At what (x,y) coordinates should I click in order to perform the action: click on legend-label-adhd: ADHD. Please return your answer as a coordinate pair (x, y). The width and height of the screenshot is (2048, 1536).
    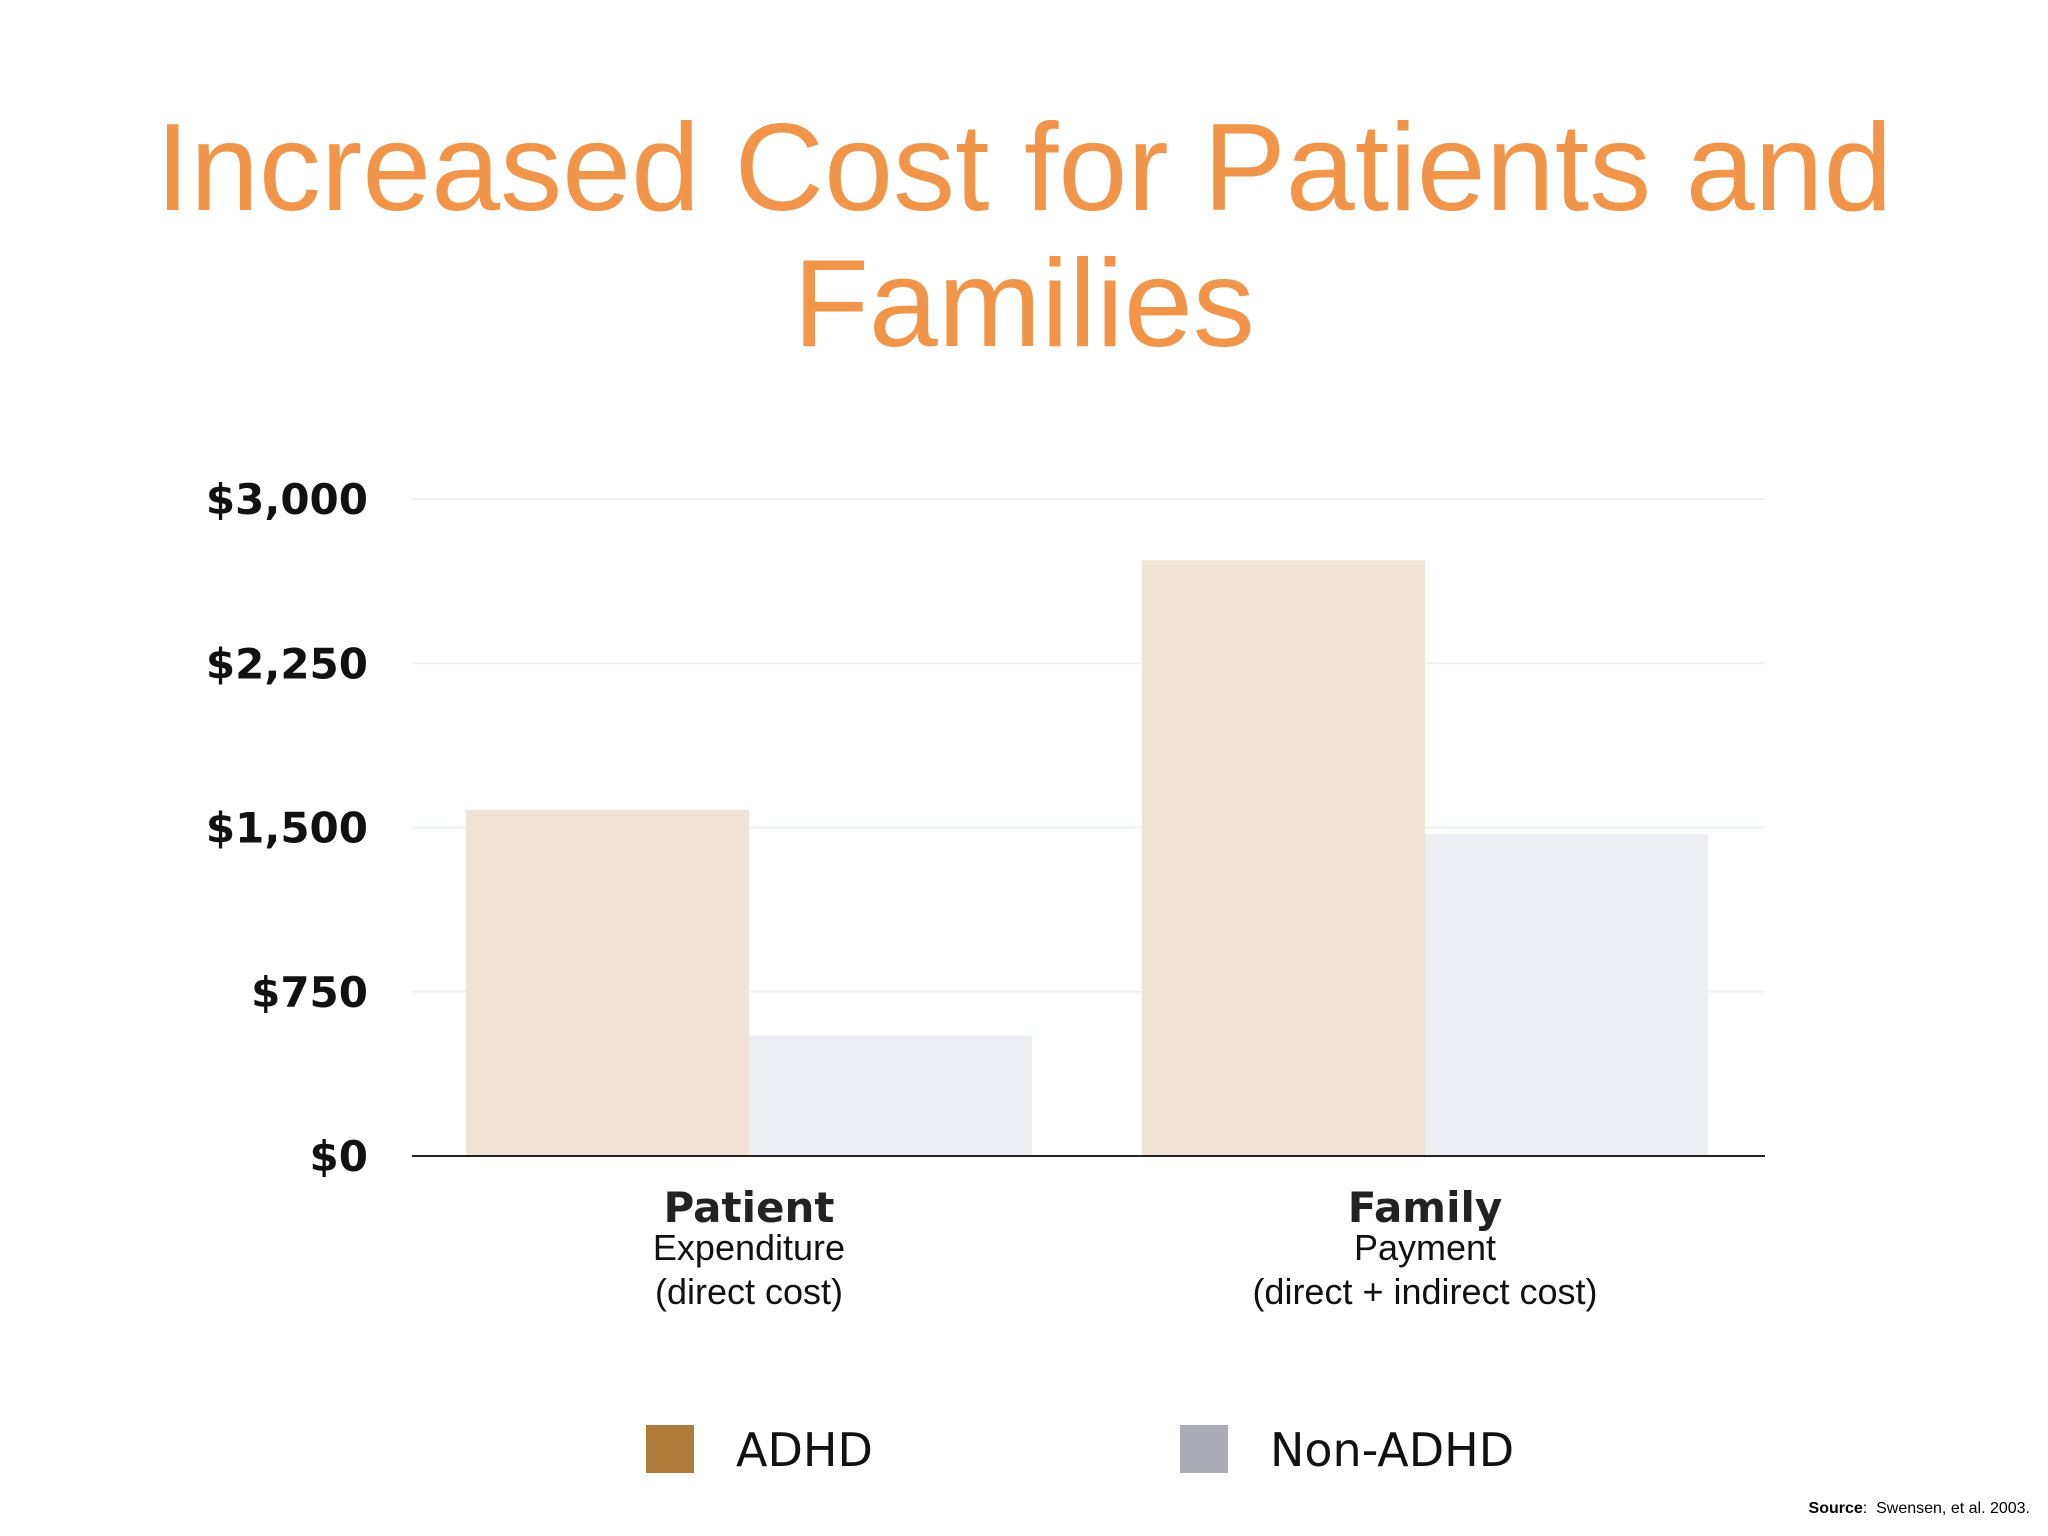
    Looking at the image, I should click on (804, 1450).